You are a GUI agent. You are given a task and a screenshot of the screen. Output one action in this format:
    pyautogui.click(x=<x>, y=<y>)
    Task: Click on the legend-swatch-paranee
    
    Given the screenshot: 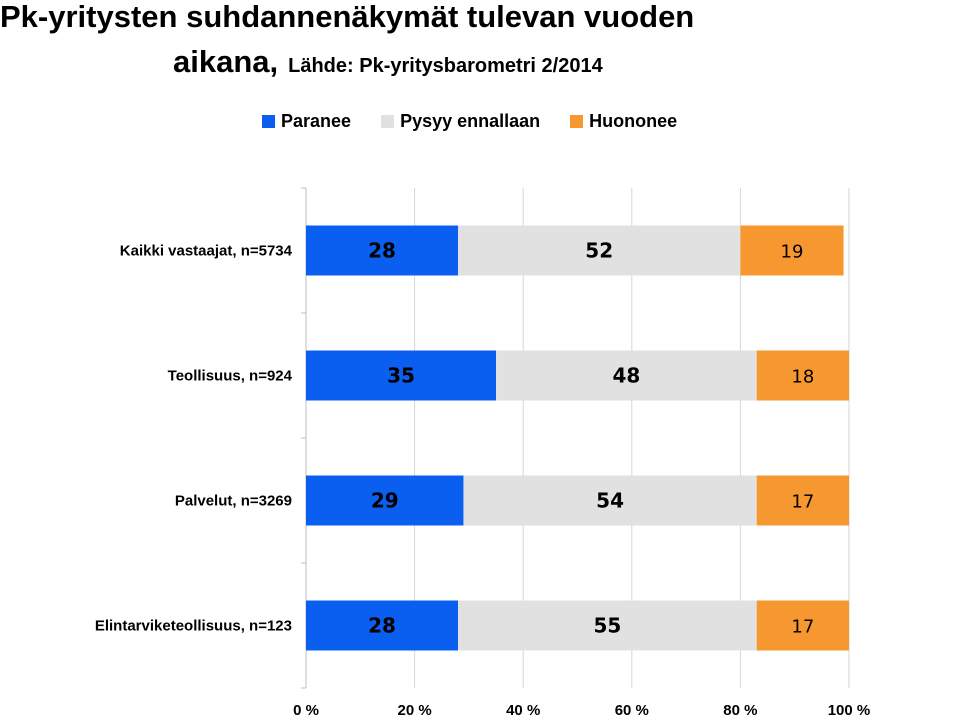 What is the action you would take?
    pyautogui.click(x=268, y=121)
    